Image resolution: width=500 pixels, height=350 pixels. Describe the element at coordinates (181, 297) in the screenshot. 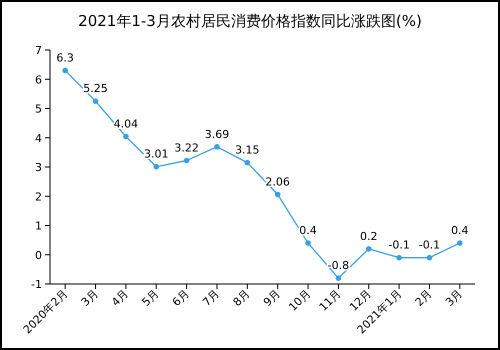

I see `x-tick-label: 6月` at that location.